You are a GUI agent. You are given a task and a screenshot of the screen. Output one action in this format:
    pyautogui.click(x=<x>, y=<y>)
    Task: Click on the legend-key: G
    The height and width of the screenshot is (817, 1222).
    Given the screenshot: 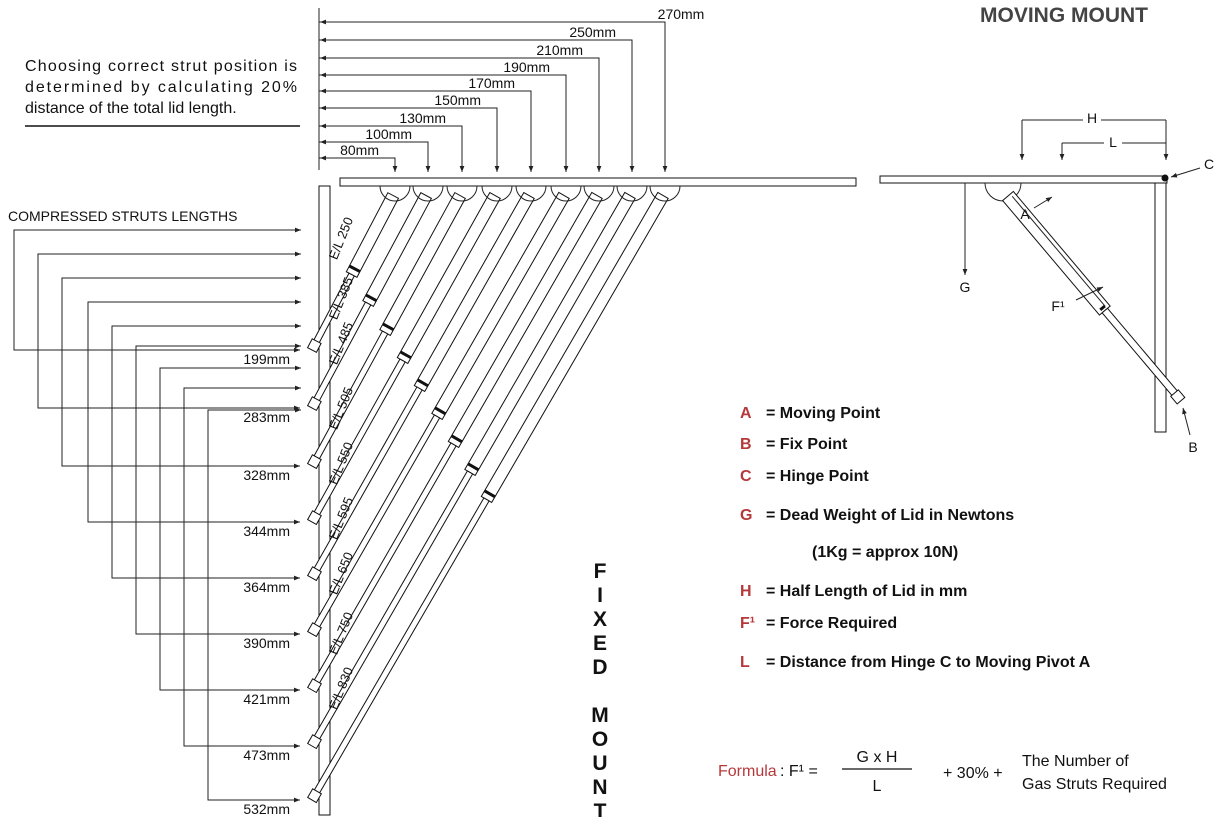 What is the action you would take?
    pyautogui.click(x=746, y=515)
    